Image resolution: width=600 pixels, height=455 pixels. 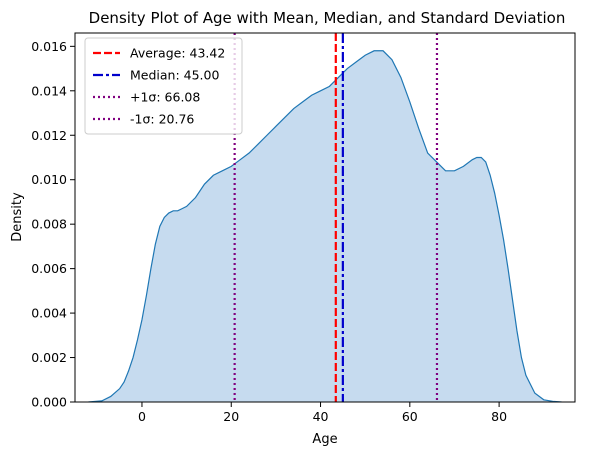 What do you see at coordinates (49, 90) in the screenshot?
I see `y-tick-label: 0.014` at bounding box center [49, 90].